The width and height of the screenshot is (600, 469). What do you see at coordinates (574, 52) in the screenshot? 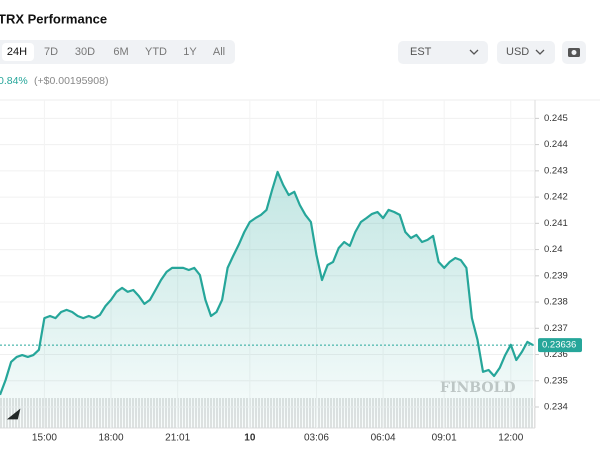
I see `camera-lens` at bounding box center [574, 52].